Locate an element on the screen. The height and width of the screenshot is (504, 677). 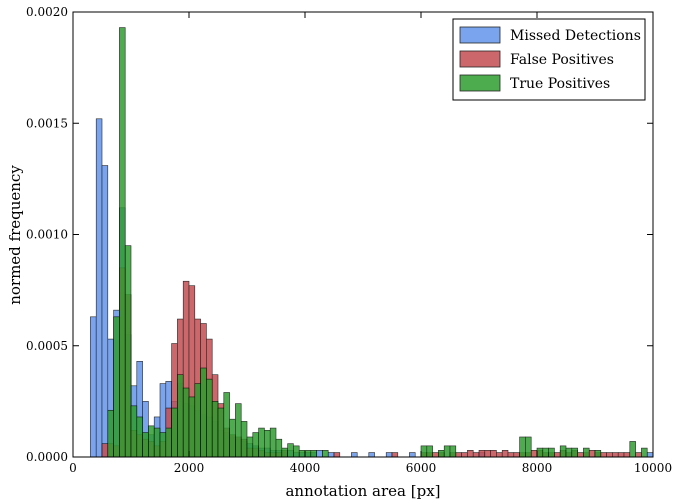
x-tick-label: 8000 is located at coordinates (537, 468).